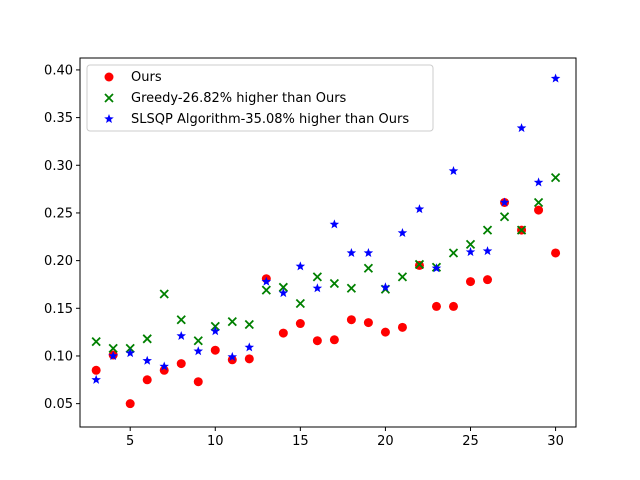 The height and width of the screenshot is (480, 640). Describe the element at coordinates (58, 309) in the screenshot. I see `y-tick-label: 0.15` at that location.